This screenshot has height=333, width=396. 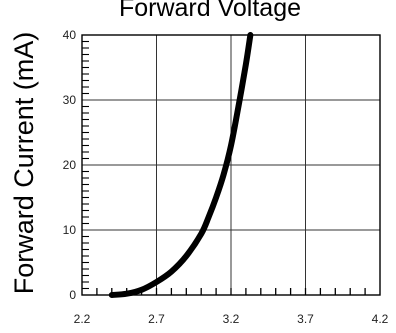 I want to click on y-tick-label: 40, so click(x=70, y=35).